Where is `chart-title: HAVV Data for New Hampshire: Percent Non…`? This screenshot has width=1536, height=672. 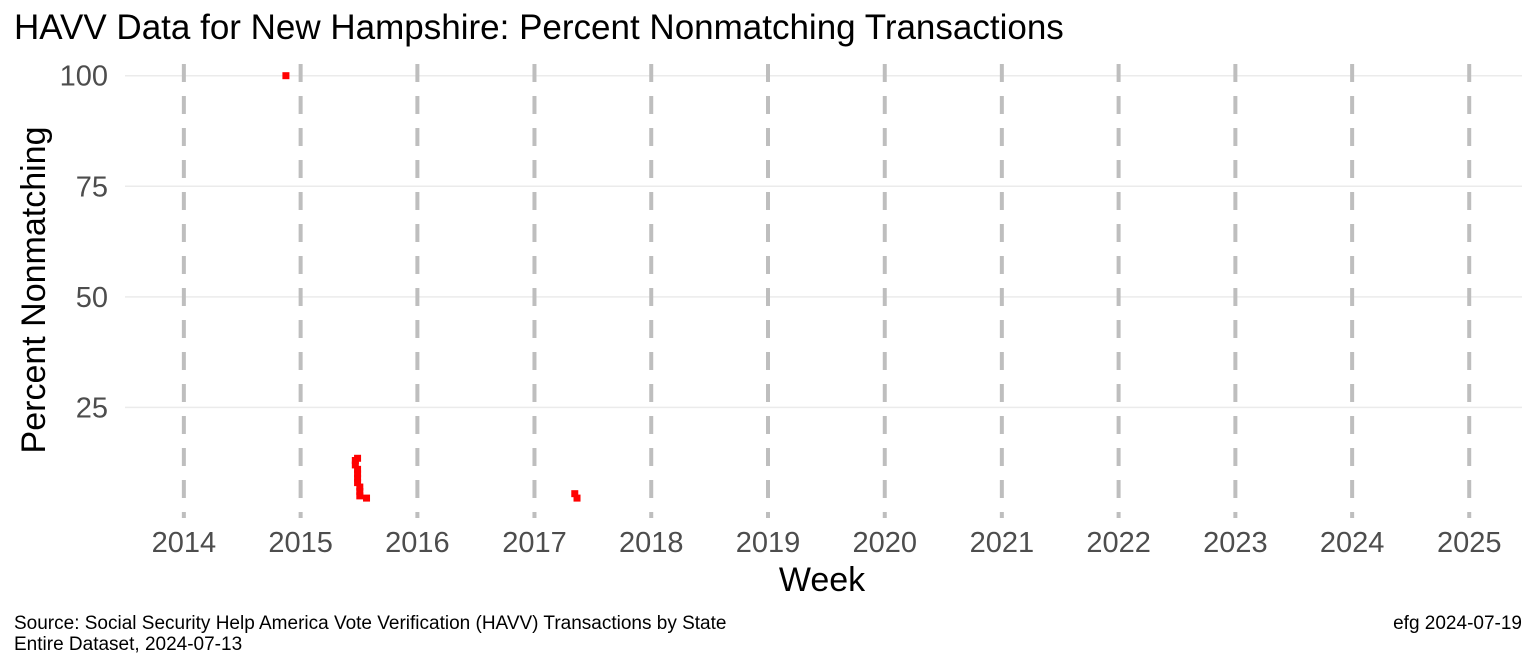 chart-title: HAVV Data for New Hampshire: Percent Non… is located at coordinates (539, 27).